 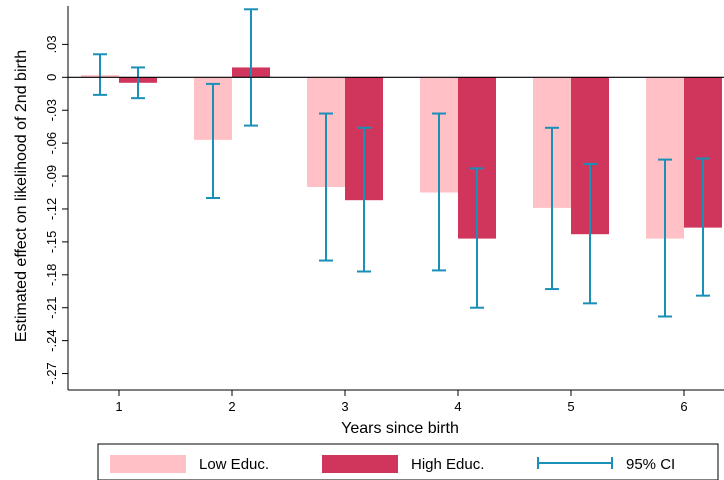 What do you see at coordinates (51, 308) in the screenshot?
I see `y-tick-label: -.21` at bounding box center [51, 308].